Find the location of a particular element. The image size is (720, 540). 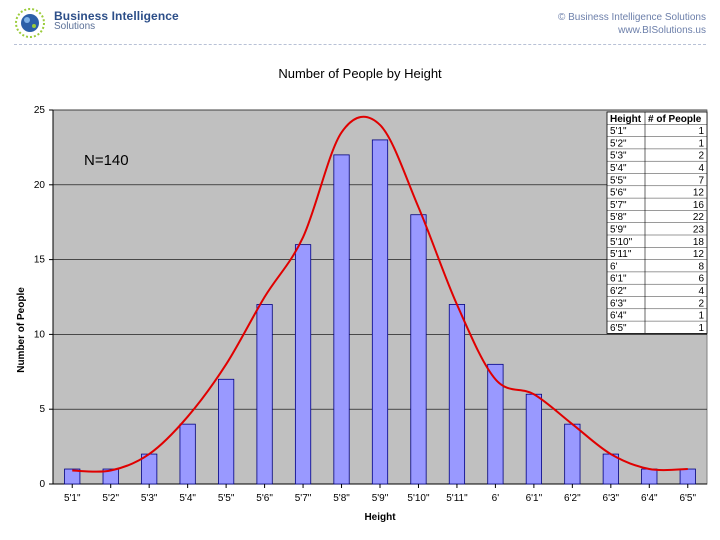

table-cell-height: 5'2" is located at coordinates (618, 143).